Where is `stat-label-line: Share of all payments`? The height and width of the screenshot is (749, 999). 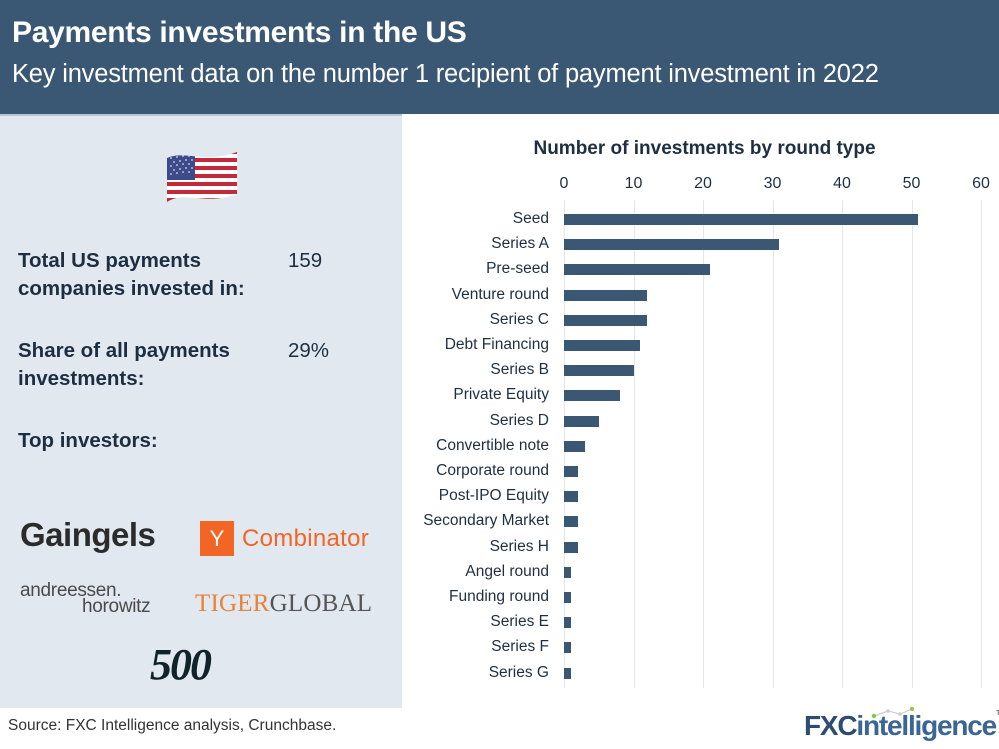
stat-label-line: Share of all payments is located at coordinates (124, 350).